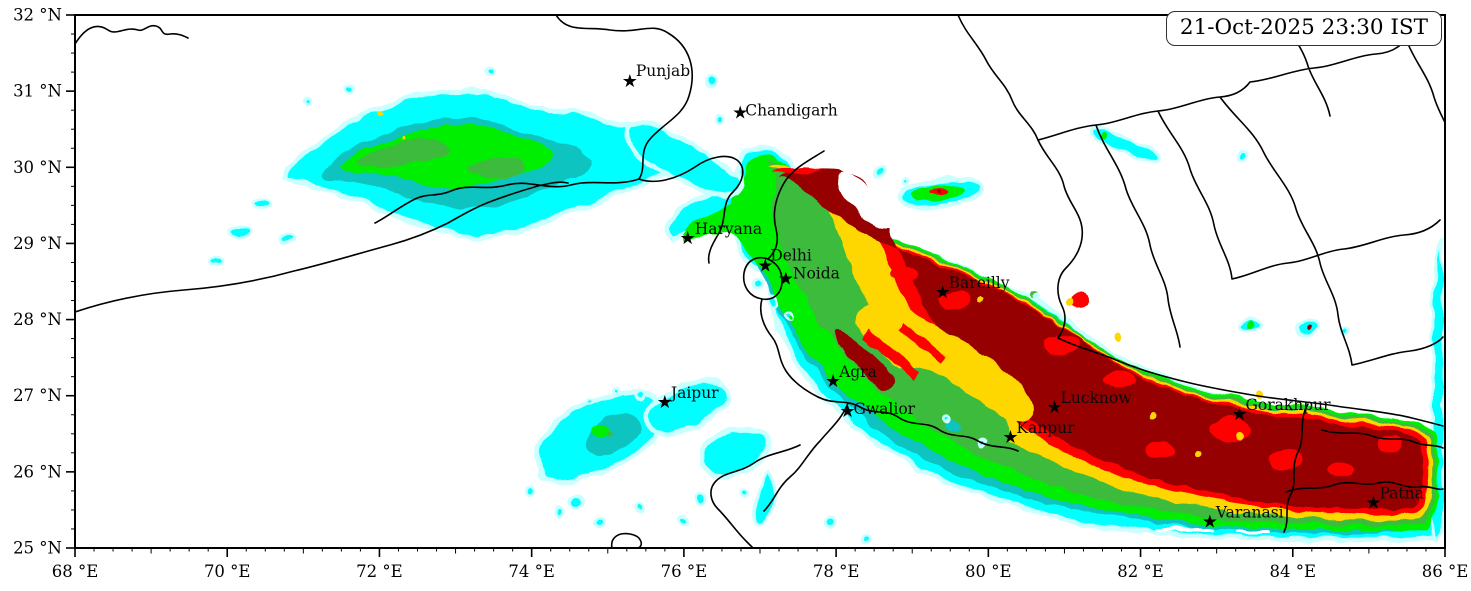 The image size is (1471, 591). Describe the element at coordinates (684, 571) in the screenshot. I see `x-tick-label: 76 °E` at that location.